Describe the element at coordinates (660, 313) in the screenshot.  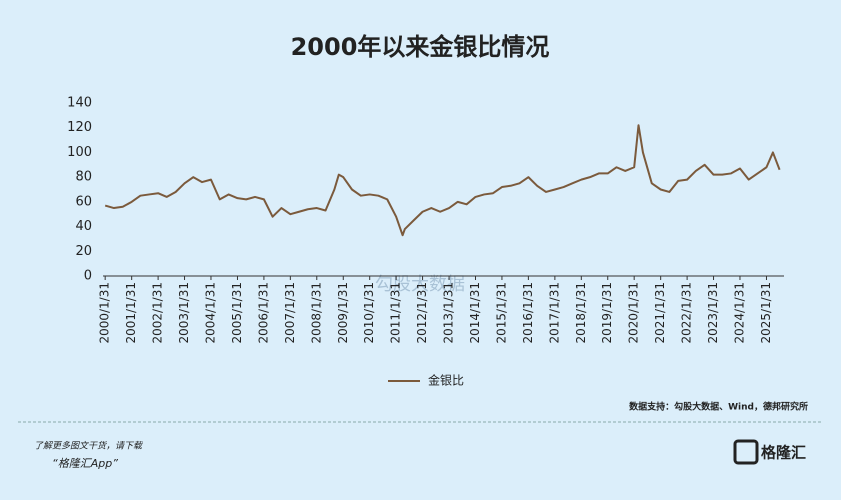
I see `x-tick-label: 2021/1/31` at that location.